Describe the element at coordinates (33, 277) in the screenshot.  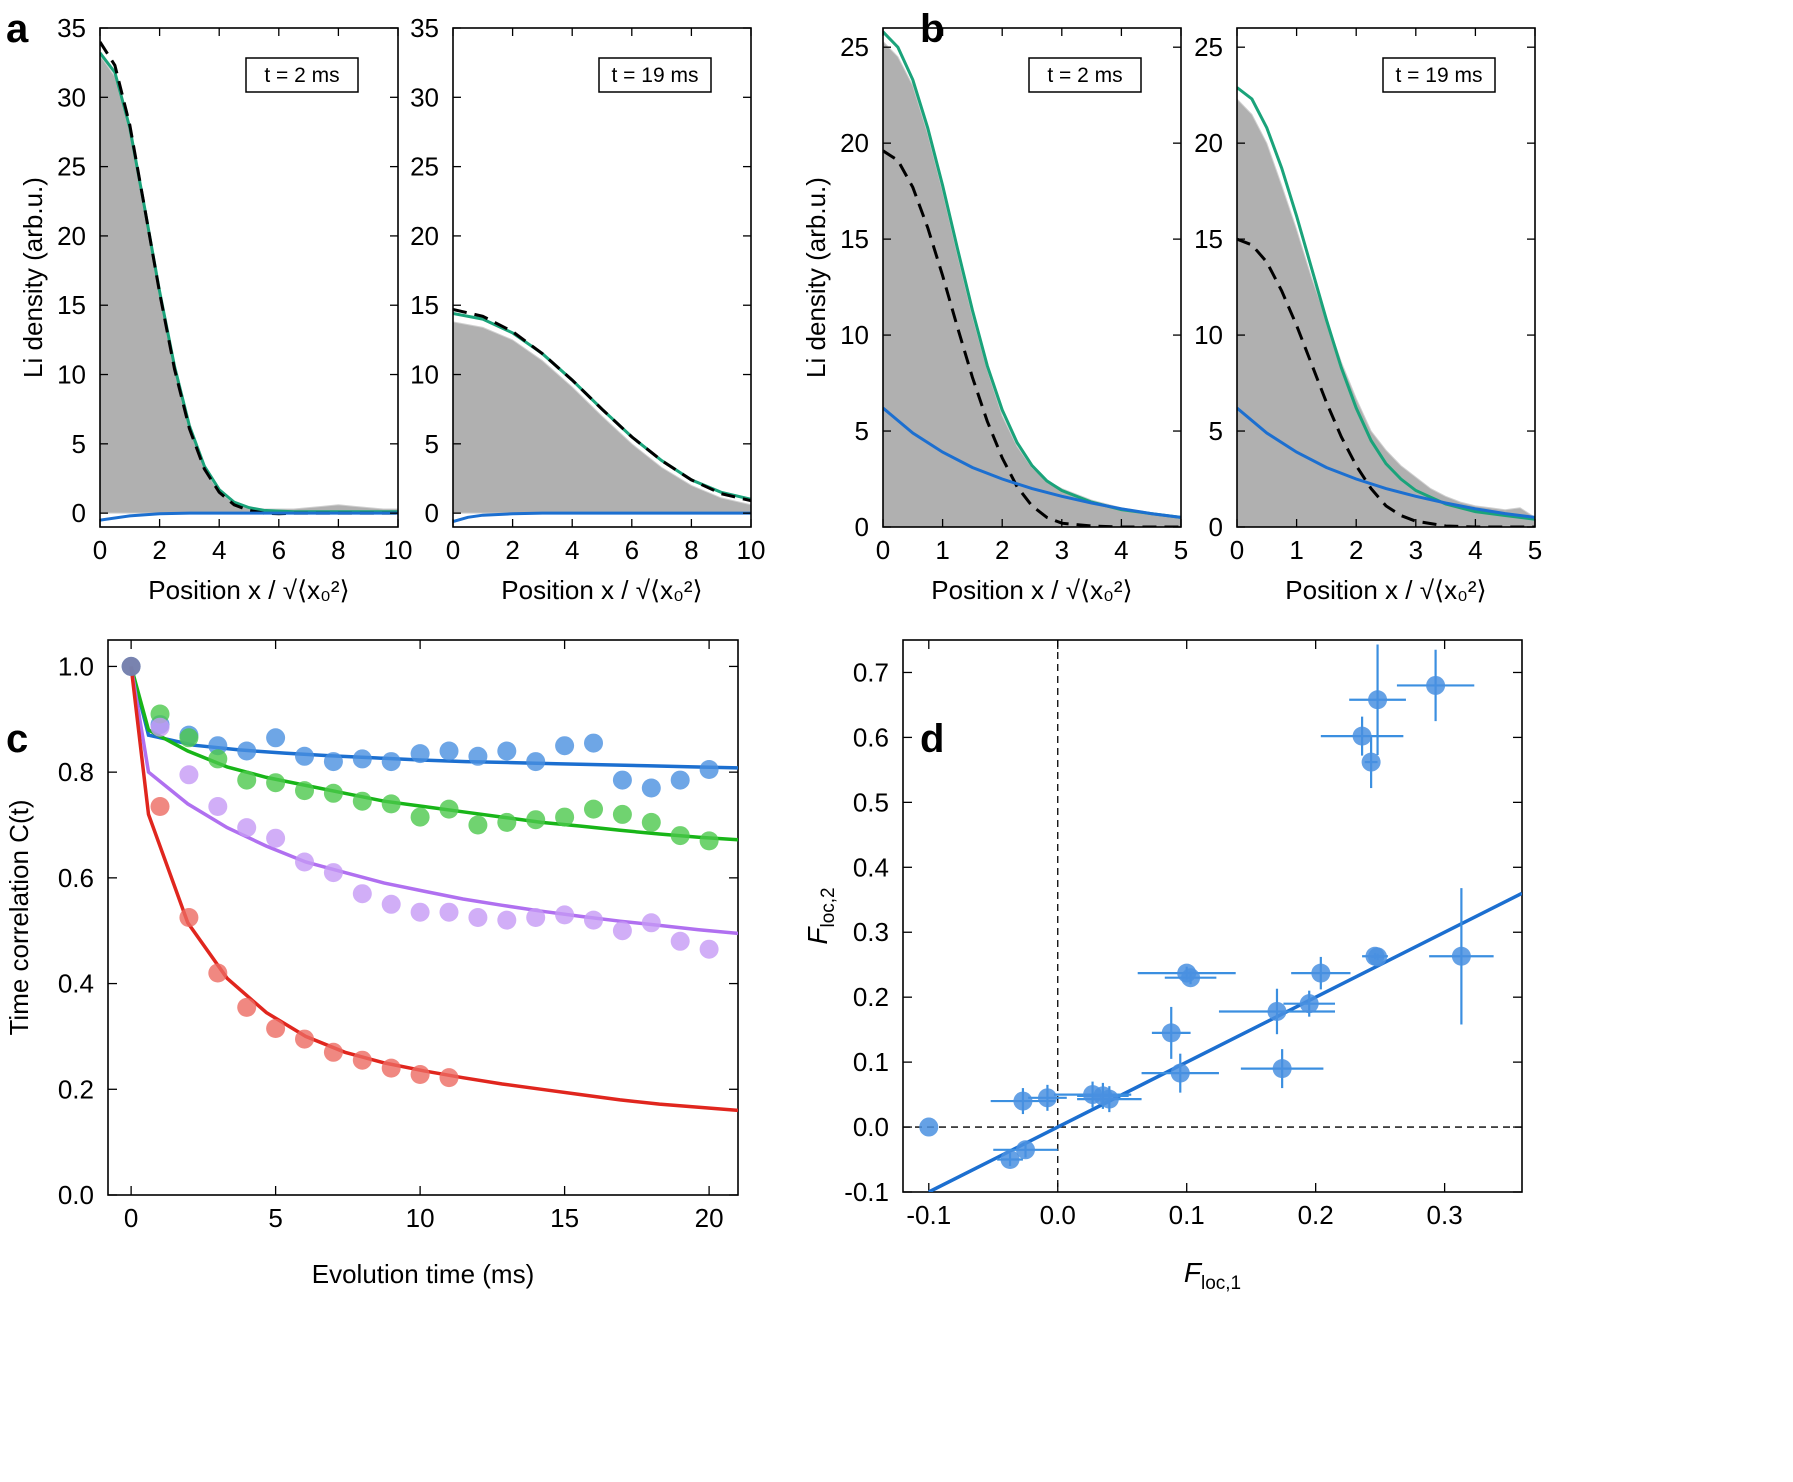
I see `y-axis-label: Li density (arb.u.)` at that location.